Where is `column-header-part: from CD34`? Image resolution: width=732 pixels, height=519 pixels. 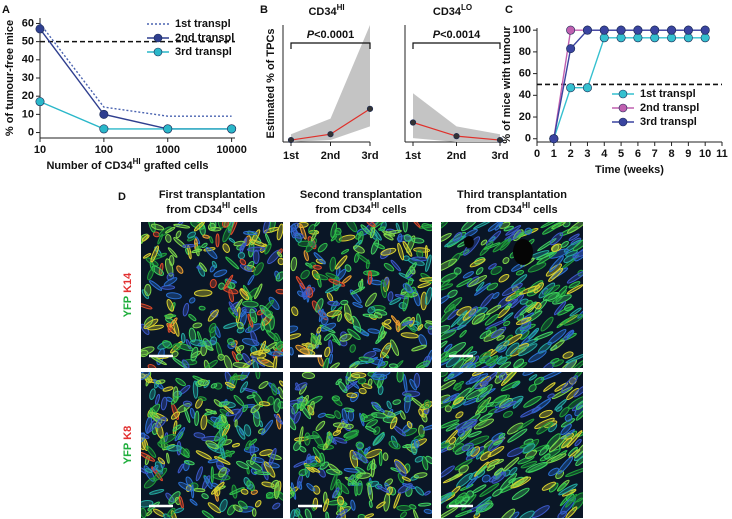 column-header-part: from CD34 is located at coordinates (194, 210).